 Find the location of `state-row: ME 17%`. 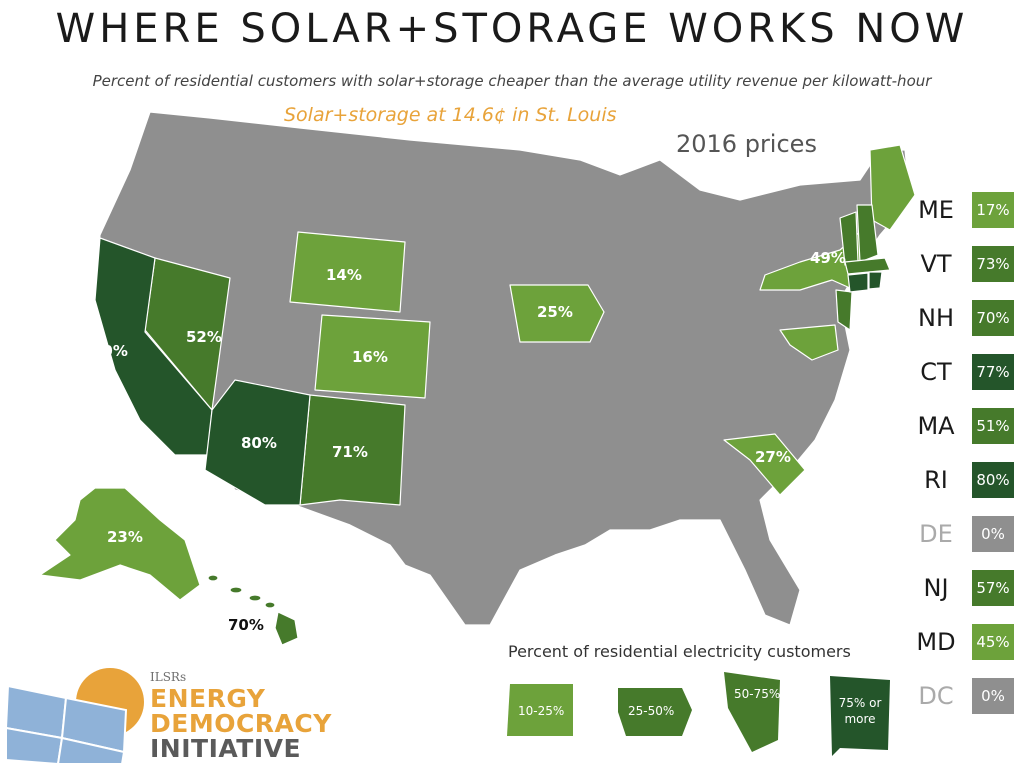

state-row: ME 17% is located at coordinates (963, 219).